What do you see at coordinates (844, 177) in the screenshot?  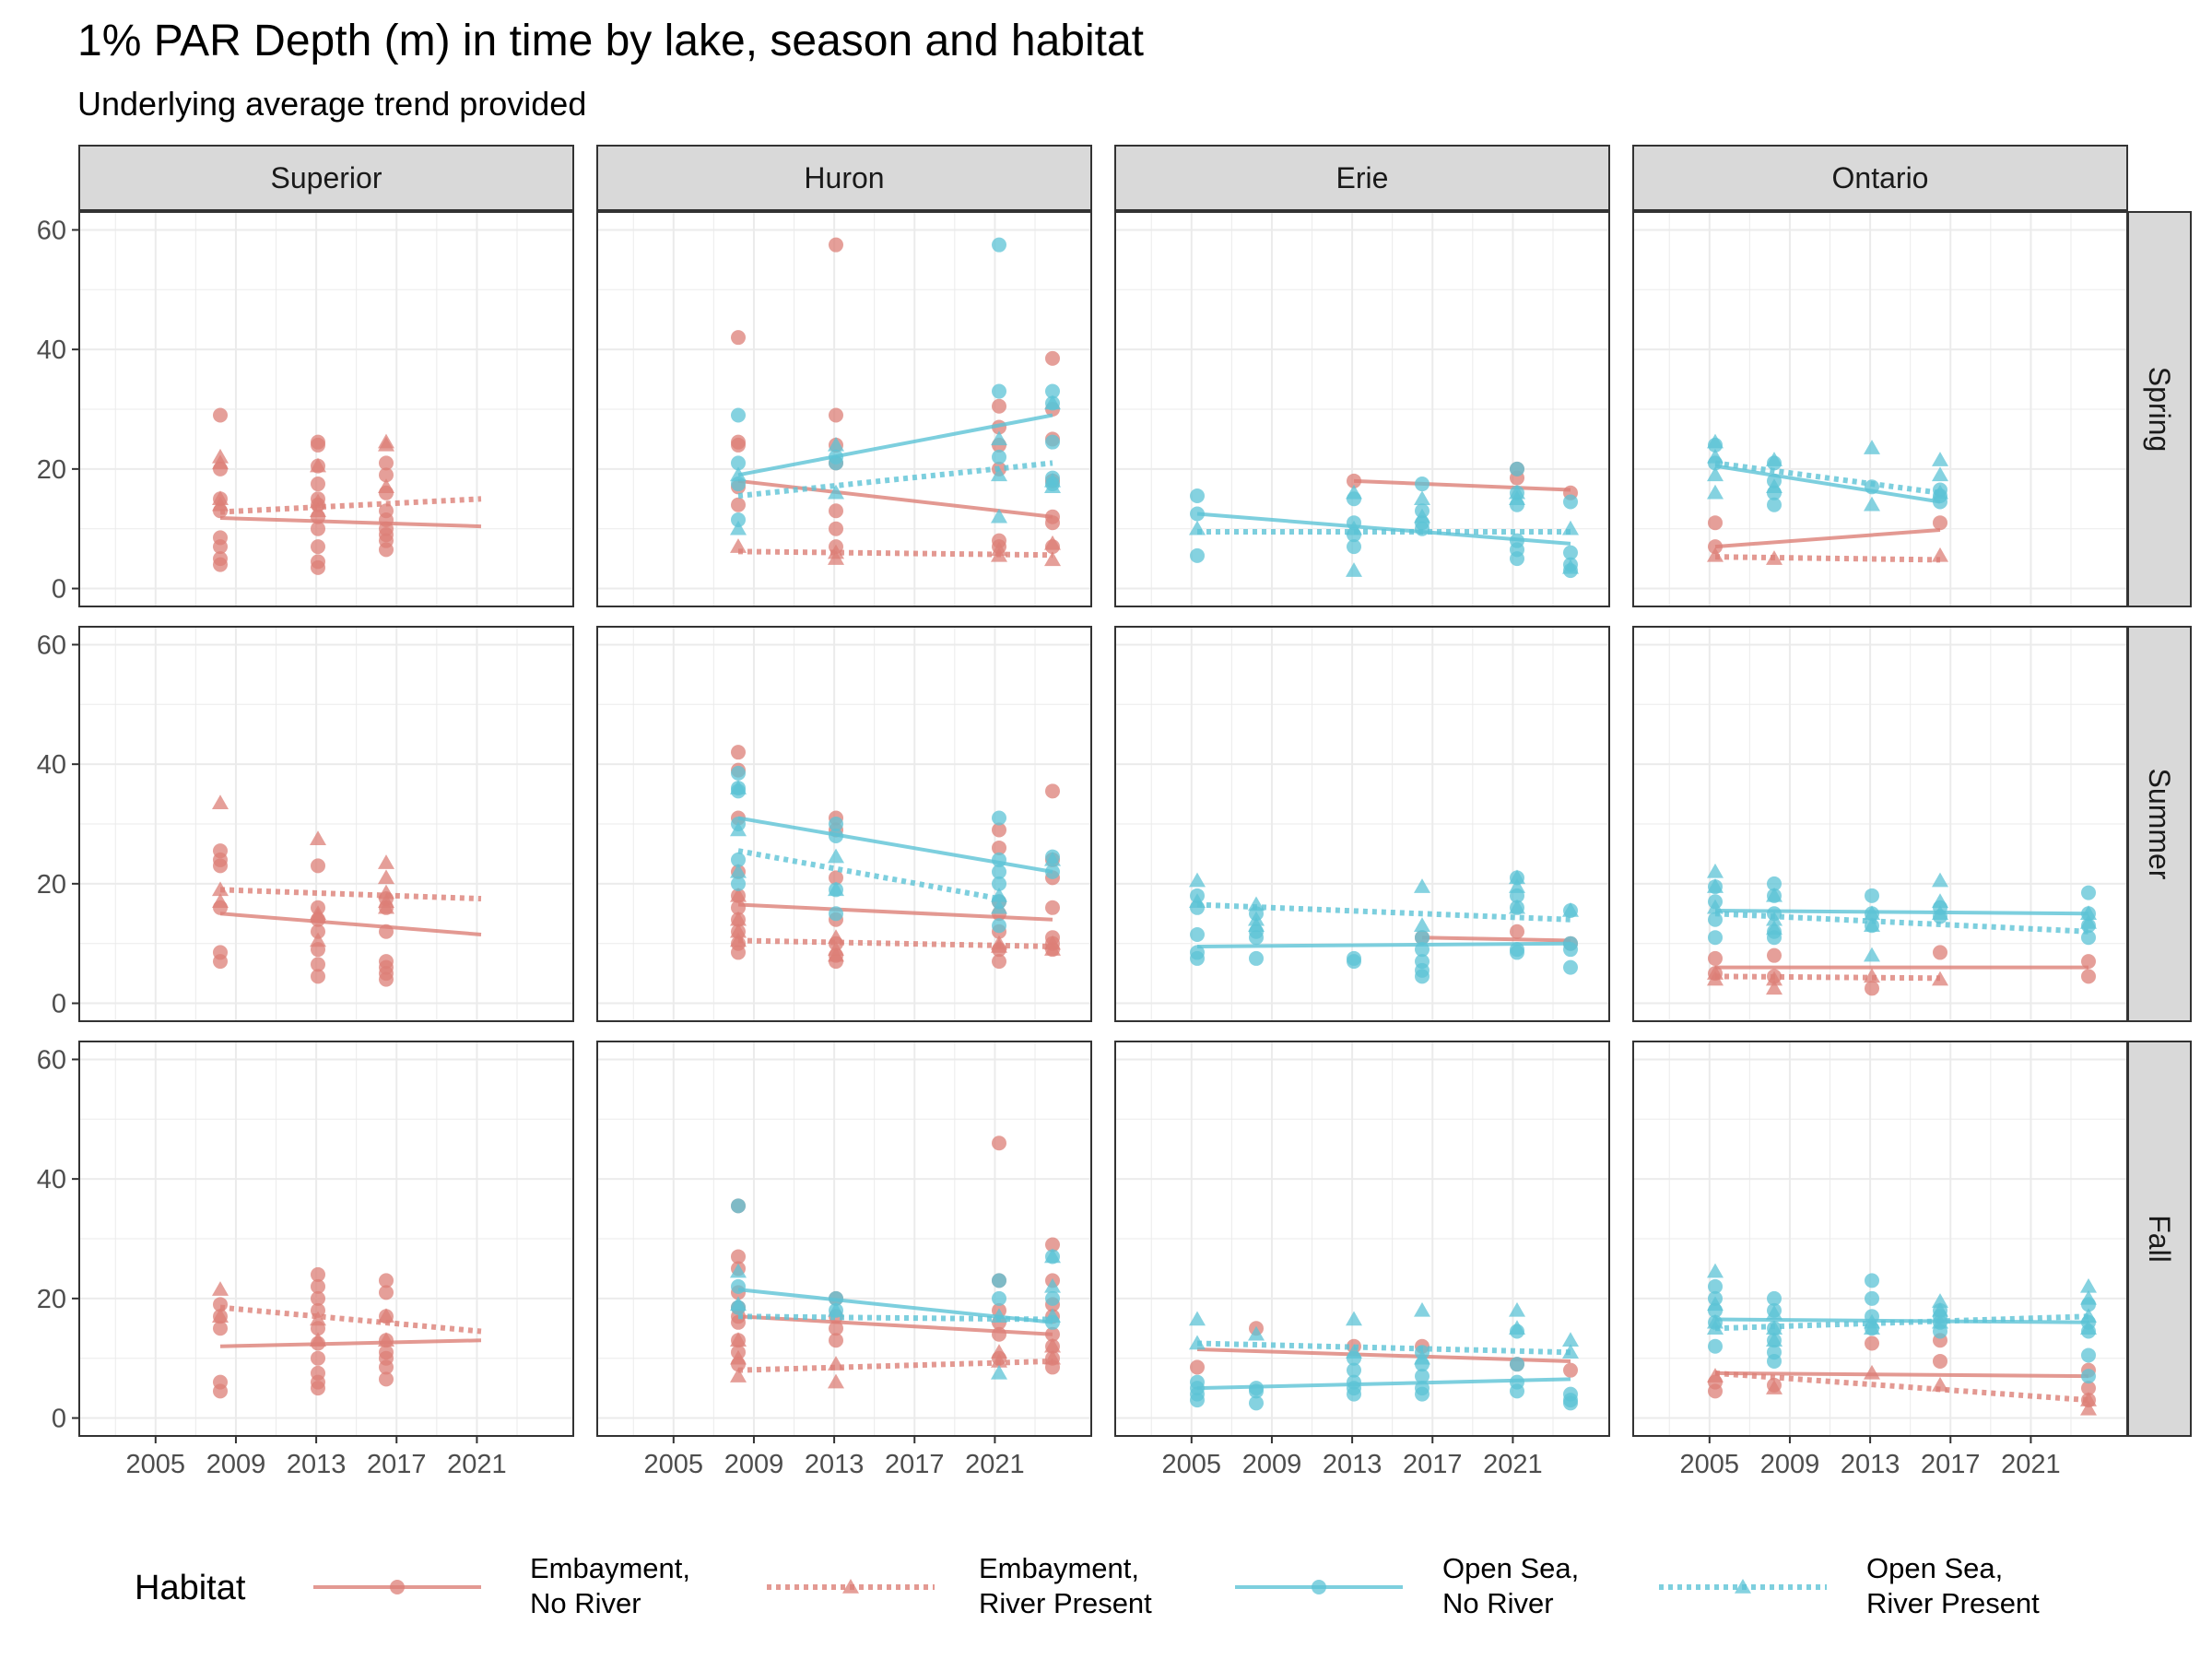 I see `strip-label-huron: Huron` at bounding box center [844, 177].